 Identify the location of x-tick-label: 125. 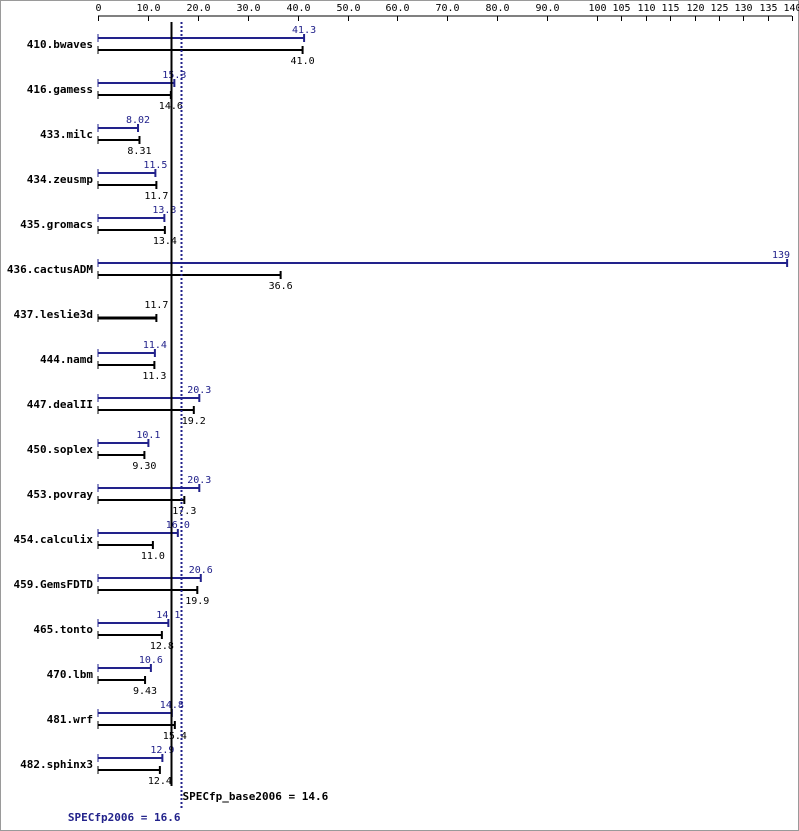
(719, 8).